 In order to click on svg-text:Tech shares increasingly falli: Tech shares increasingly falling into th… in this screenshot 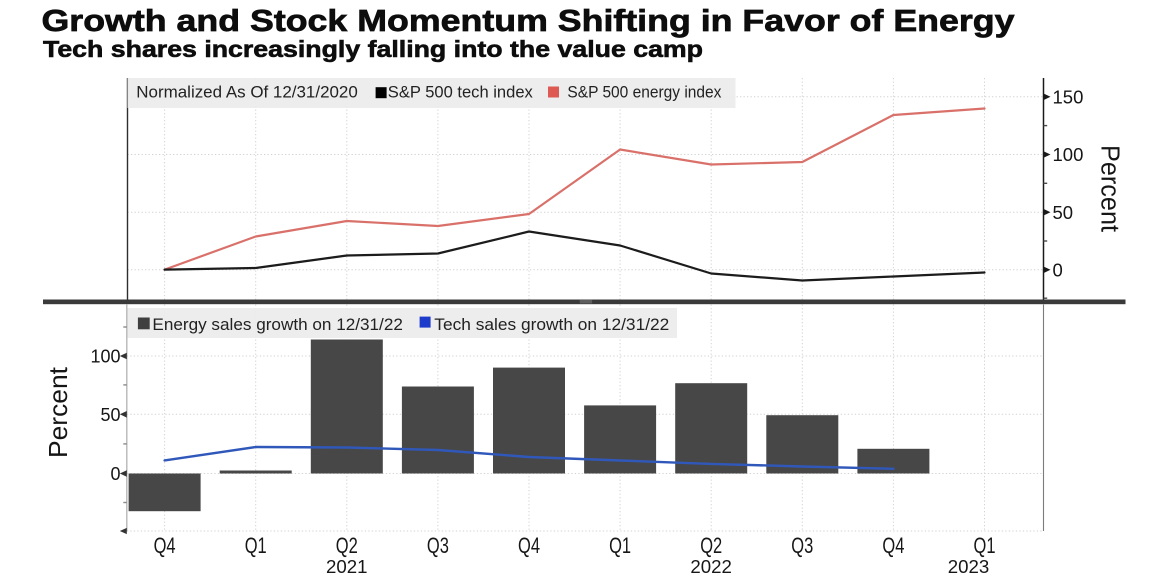, I will do `click(373, 49)`.